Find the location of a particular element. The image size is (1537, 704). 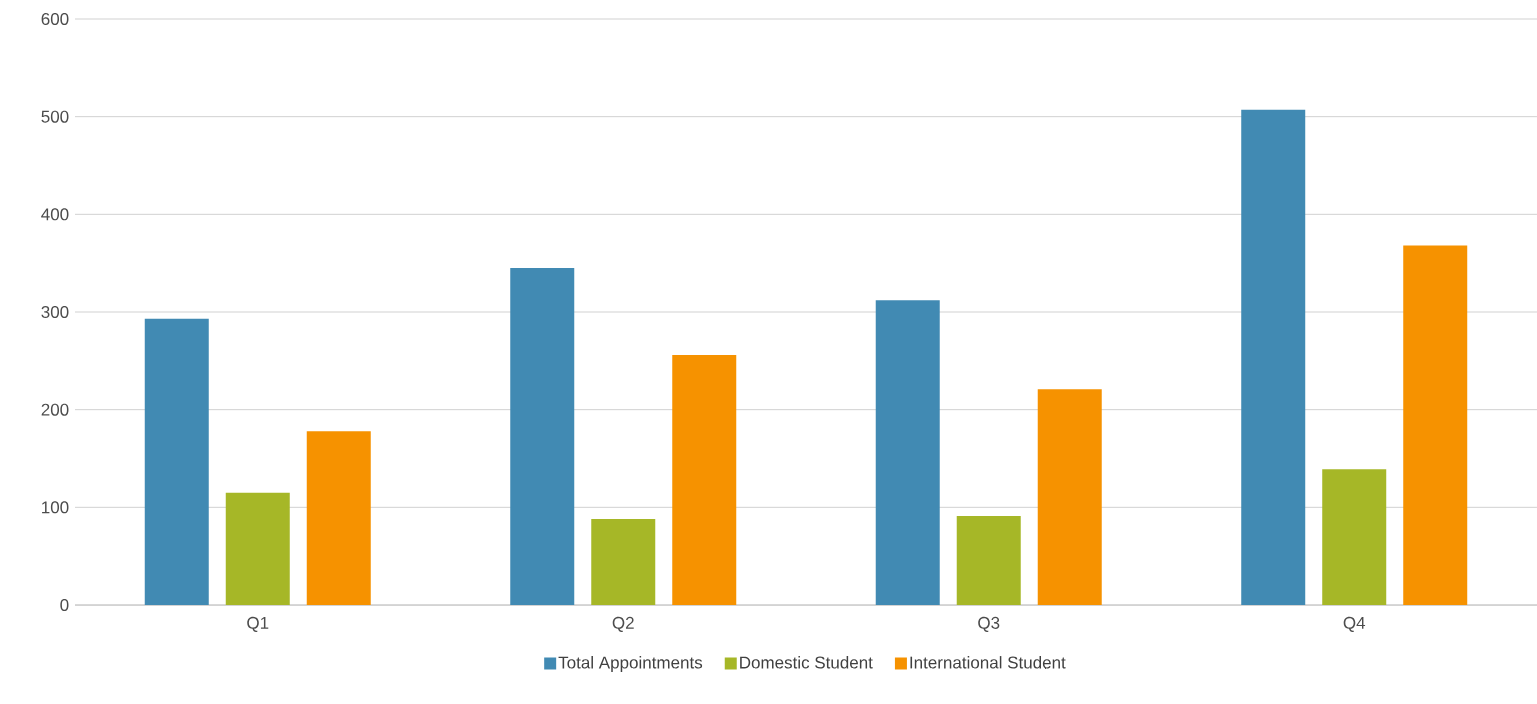

legend-label: Total Appointments is located at coordinates (630, 664).